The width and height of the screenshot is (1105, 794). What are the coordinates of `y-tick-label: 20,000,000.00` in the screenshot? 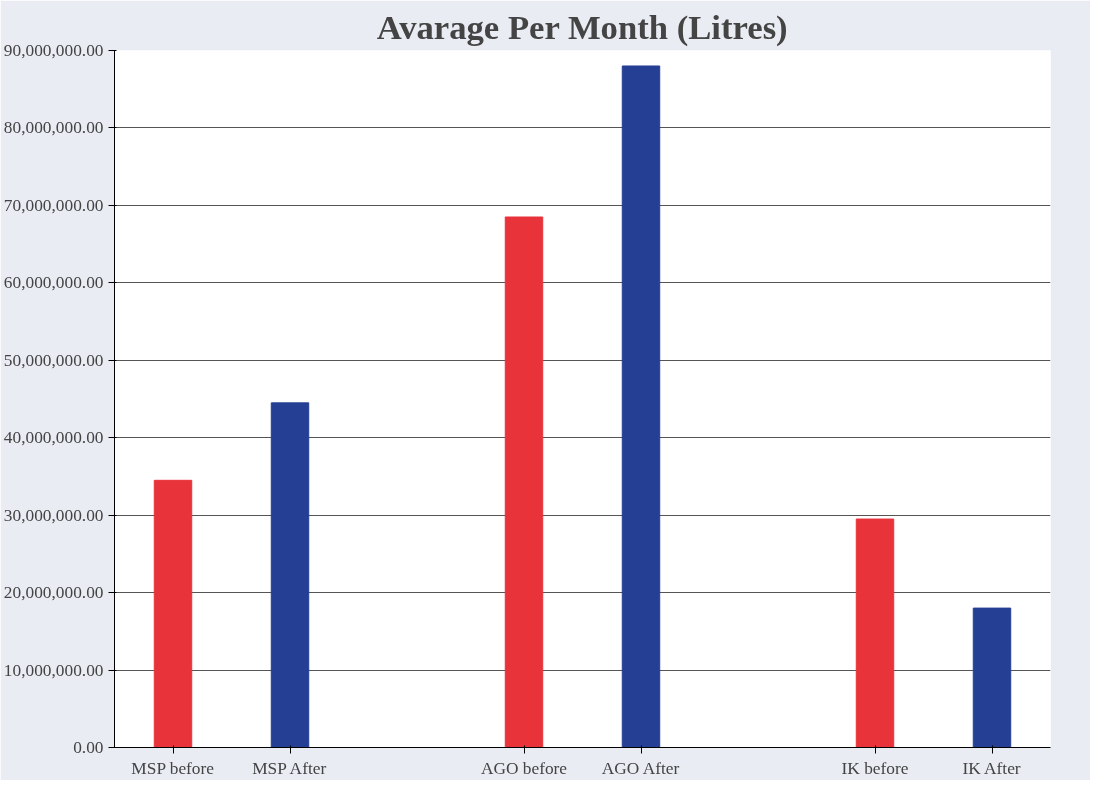 It's located at (53, 593).